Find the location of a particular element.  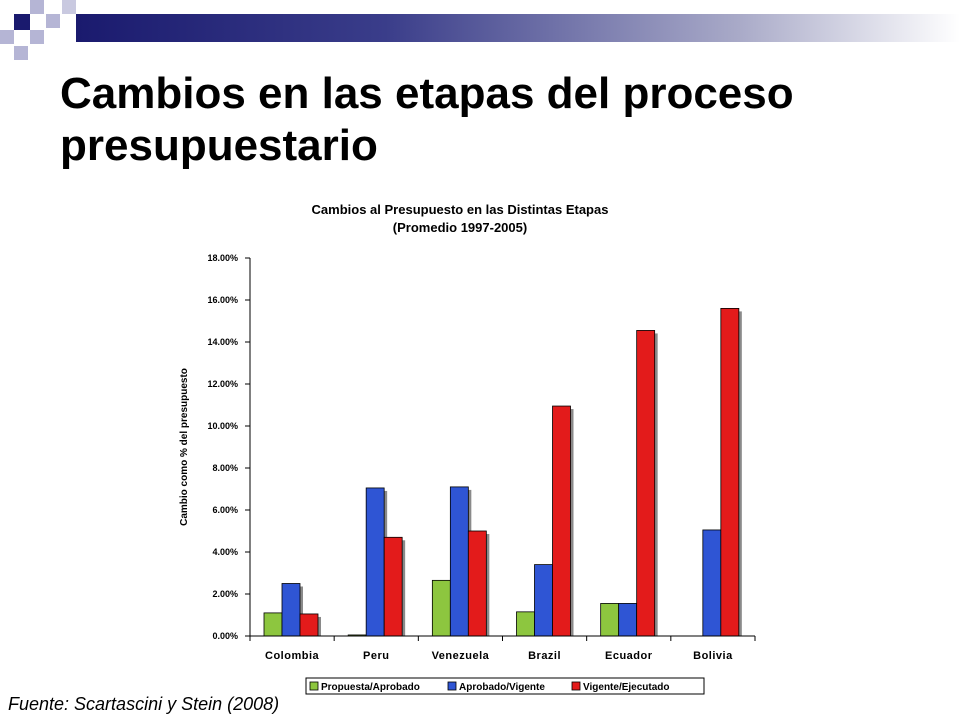

legend-label: Aprobado/Vigente is located at coordinates (502, 687).